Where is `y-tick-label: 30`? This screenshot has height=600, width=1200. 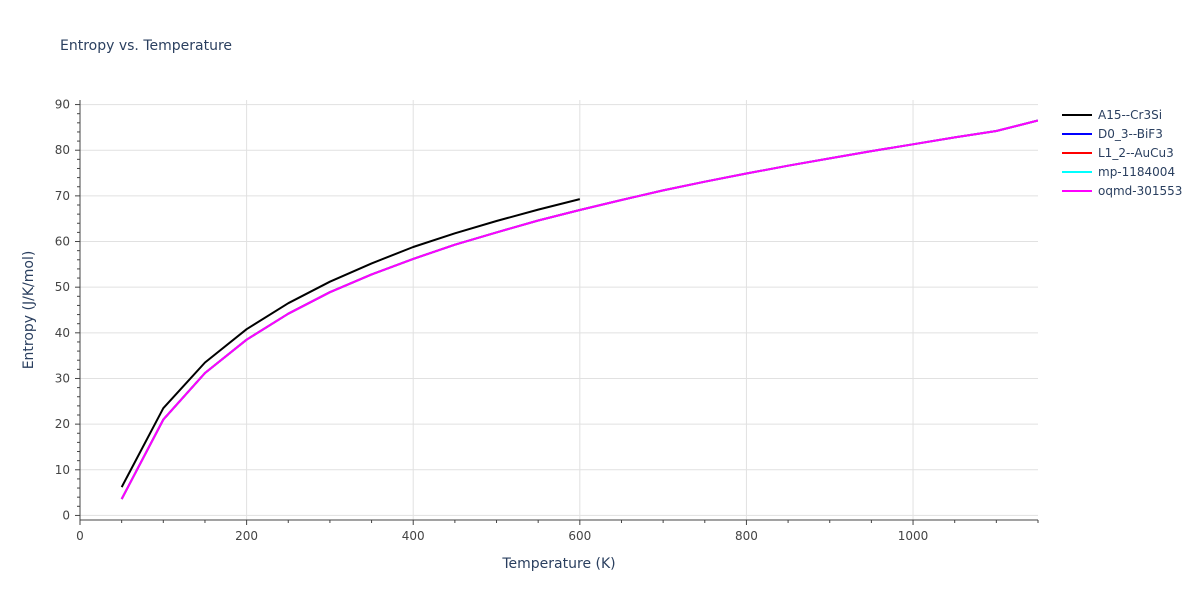
y-tick-label: 30 is located at coordinates (62, 378).